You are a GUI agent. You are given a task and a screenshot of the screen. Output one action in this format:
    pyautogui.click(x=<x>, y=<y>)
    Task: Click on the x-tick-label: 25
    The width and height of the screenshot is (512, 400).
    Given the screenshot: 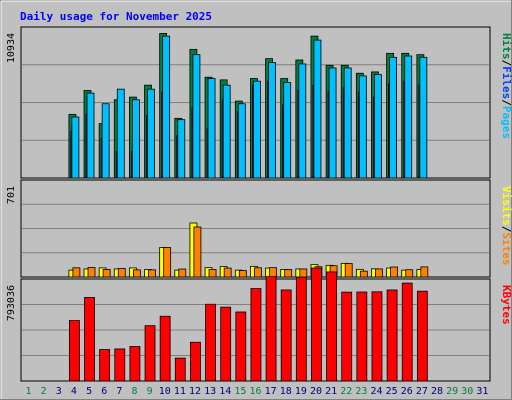 What is the action you would take?
    pyautogui.click(x=392, y=391)
    